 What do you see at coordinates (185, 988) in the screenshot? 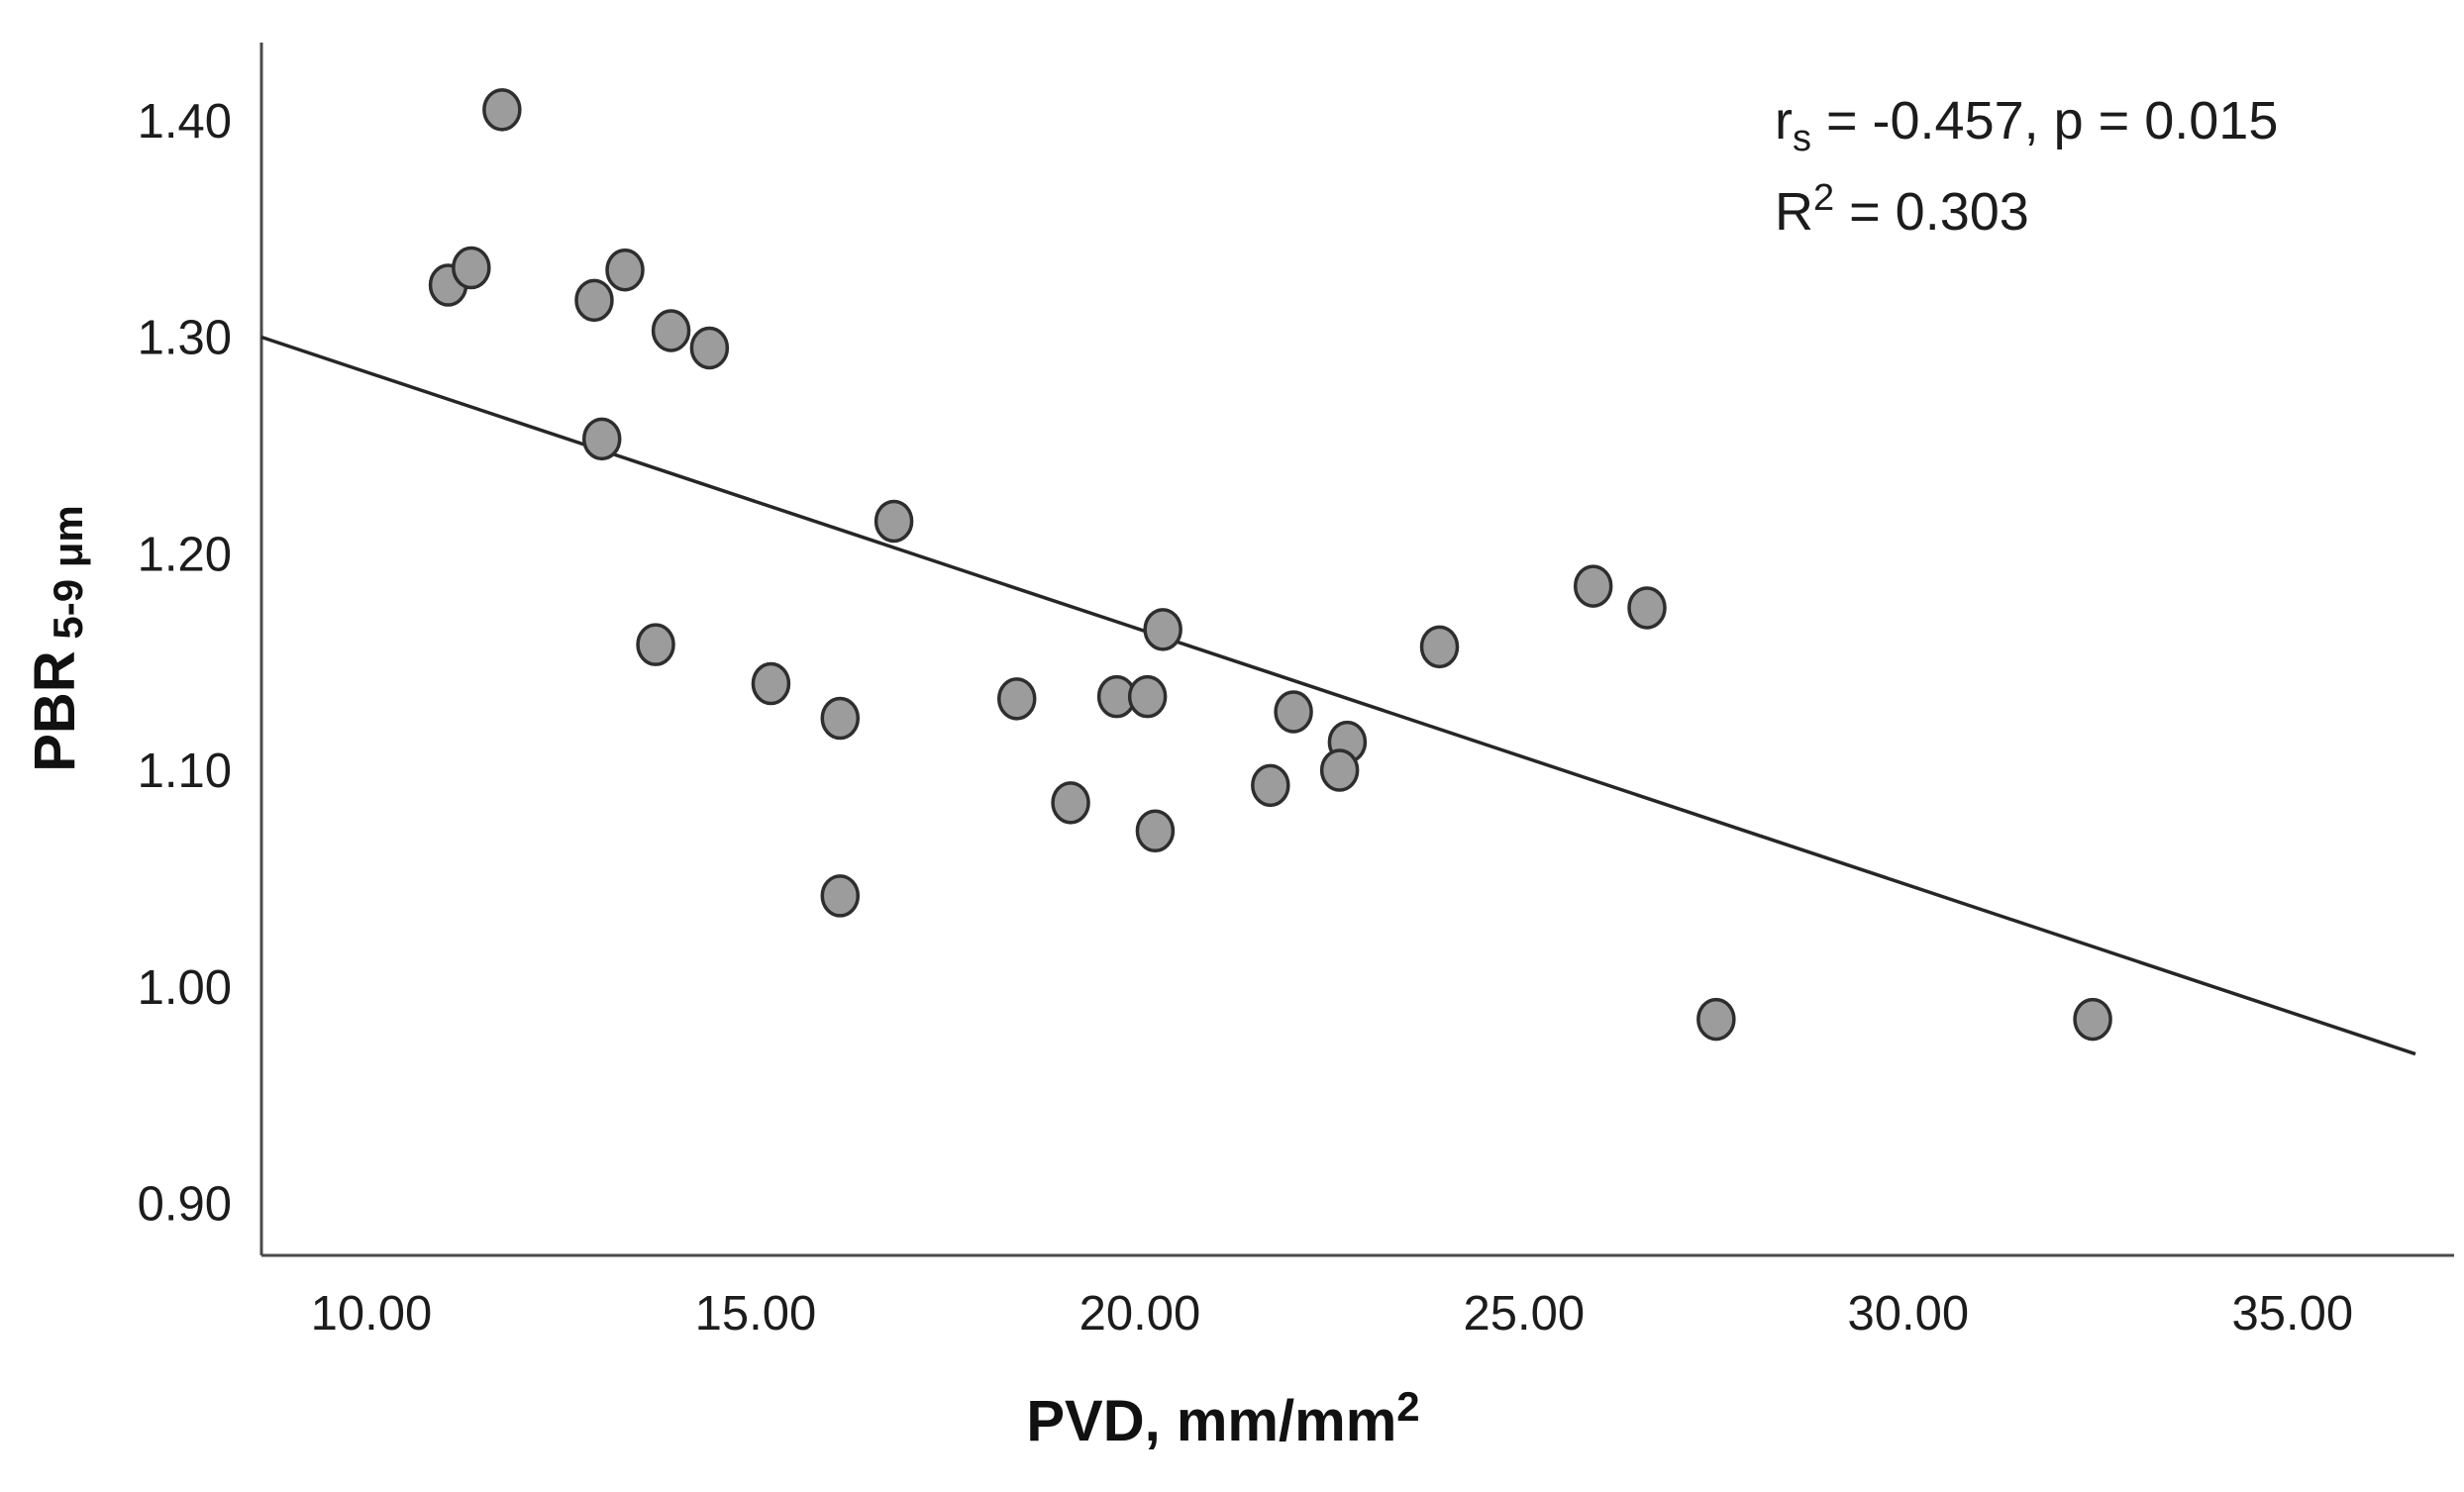
I see `y-tick-label: 1.00` at bounding box center [185, 988].